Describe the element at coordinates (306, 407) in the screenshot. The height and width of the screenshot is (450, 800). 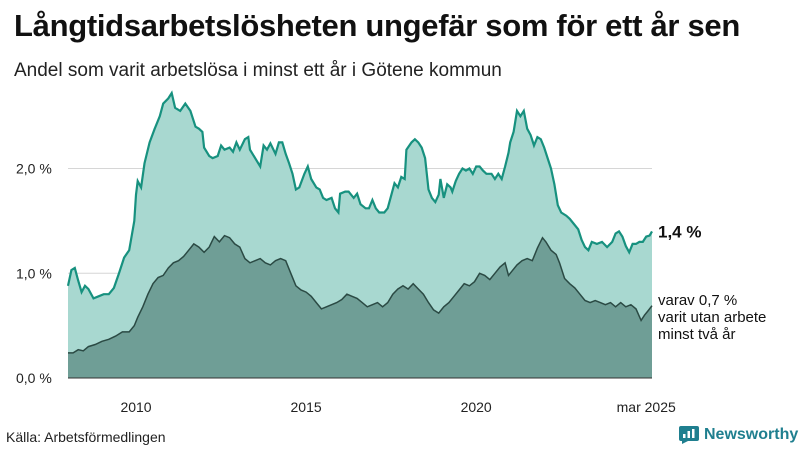
I see `x-tick-label: 2015` at that location.